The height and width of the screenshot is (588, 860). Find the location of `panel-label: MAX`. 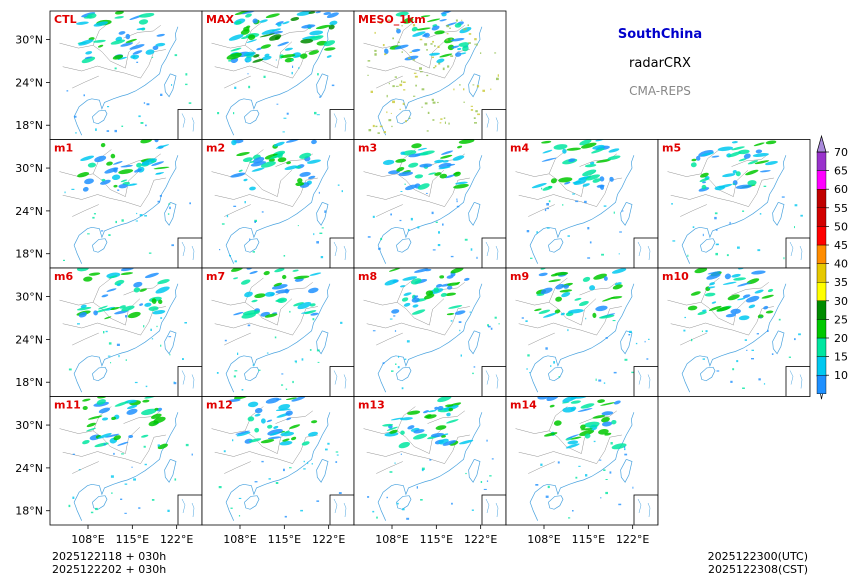

panel-label: MAX is located at coordinates (220, 19).